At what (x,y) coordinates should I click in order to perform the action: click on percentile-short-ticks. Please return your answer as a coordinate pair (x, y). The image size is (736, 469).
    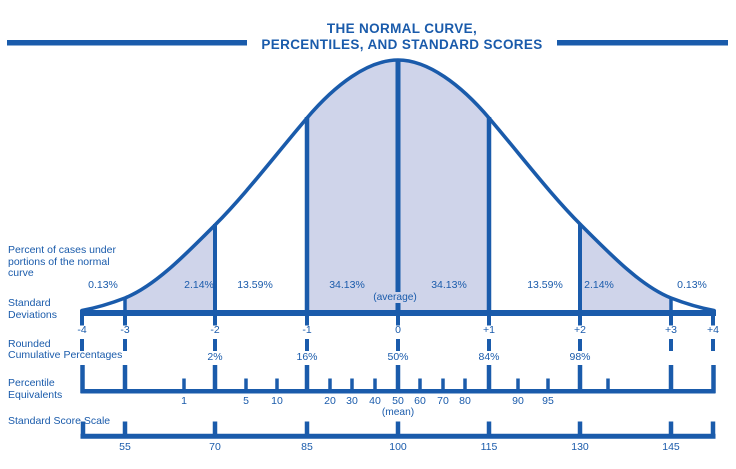
    Looking at the image, I should click on (396, 384).